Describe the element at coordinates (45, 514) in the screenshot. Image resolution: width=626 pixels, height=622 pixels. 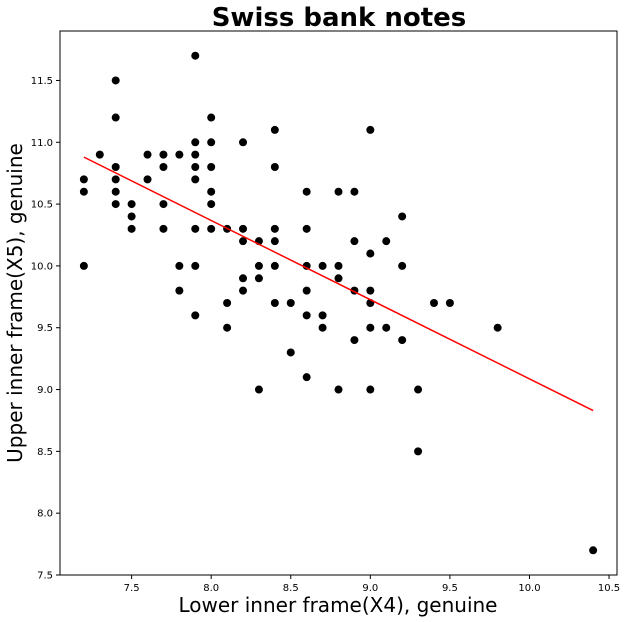
I see `y-tick-label: 8.0` at that location.